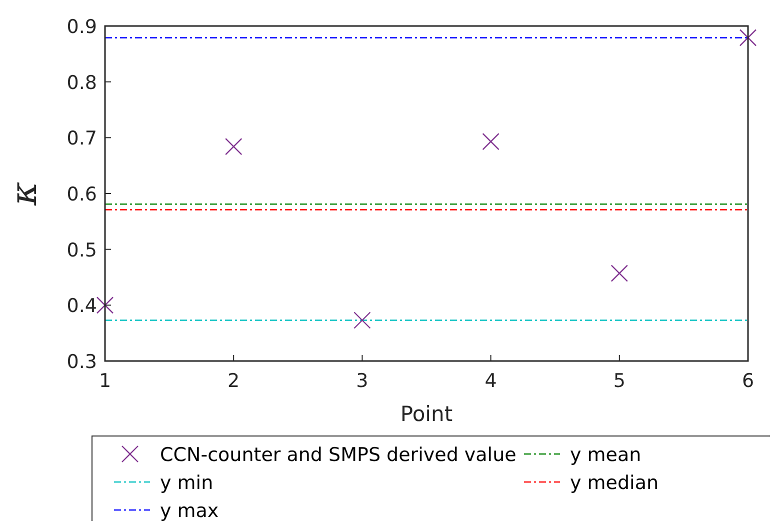 The image size is (778, 529). I want to click on x-axis-title: Point, so click(426, 414).